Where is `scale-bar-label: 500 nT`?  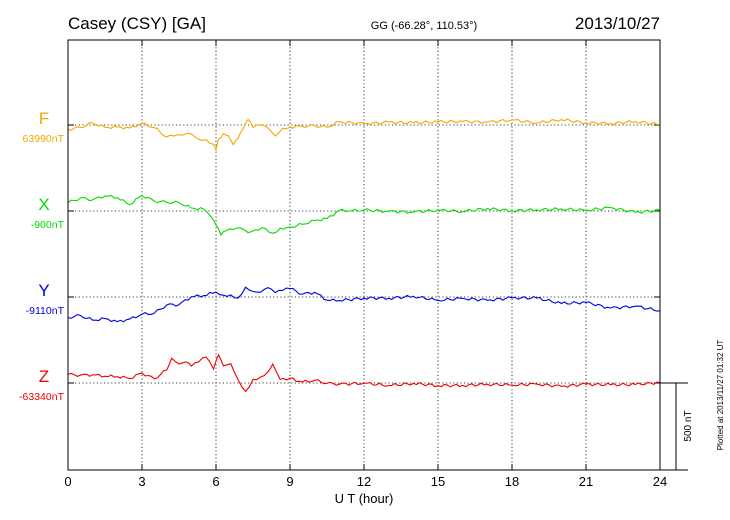 scale-bar-label: 500 nT is located at coordinates (688, 425).